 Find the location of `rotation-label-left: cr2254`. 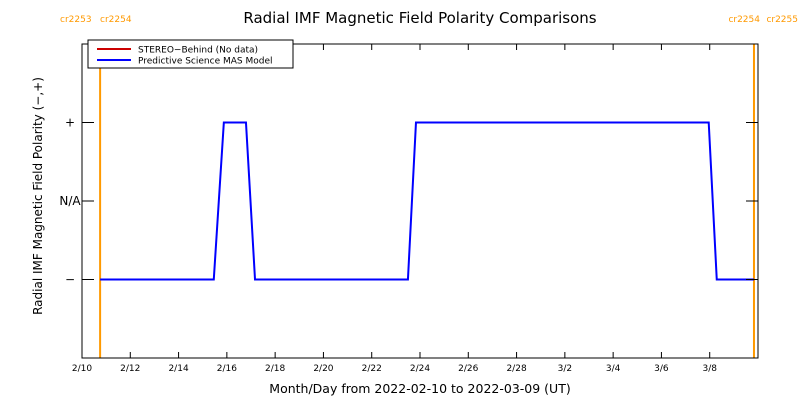

rotation-label-left: cr2254 is located at coordinates (744, 20).